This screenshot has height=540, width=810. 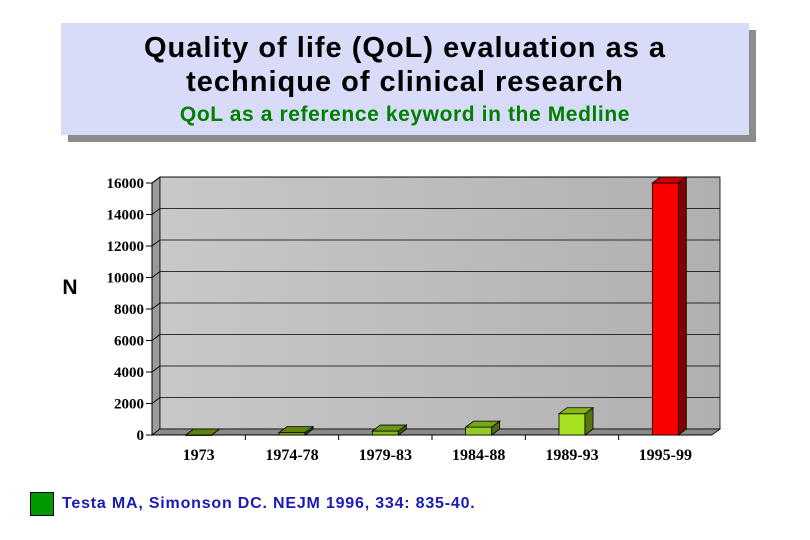 What do you see at coordinates (291, 455) in the screenshot?
I see `x-tick-label: 1974-78` at bounding box center [291, 455].